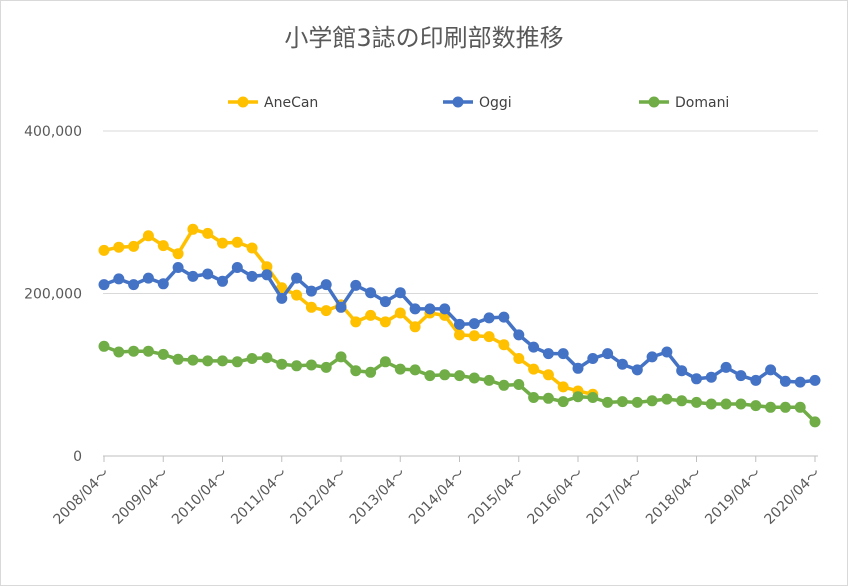 The height and width of the screenshot is (586, 848). Describe the element at coordinates (259, 497) in the screenshot. I see `x-tick-label: 2011/04～` at that location.